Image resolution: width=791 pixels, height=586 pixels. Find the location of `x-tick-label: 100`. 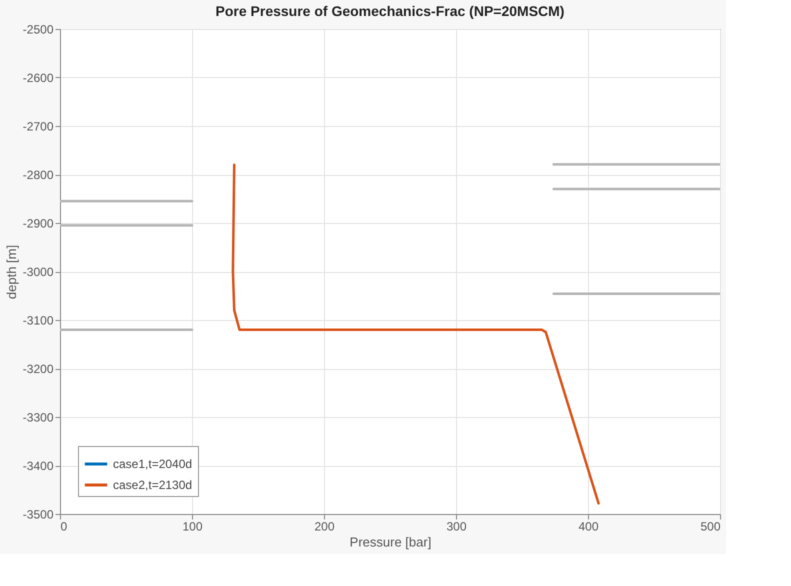

x-tick-label: 100 is located at coordinates (192, 527).